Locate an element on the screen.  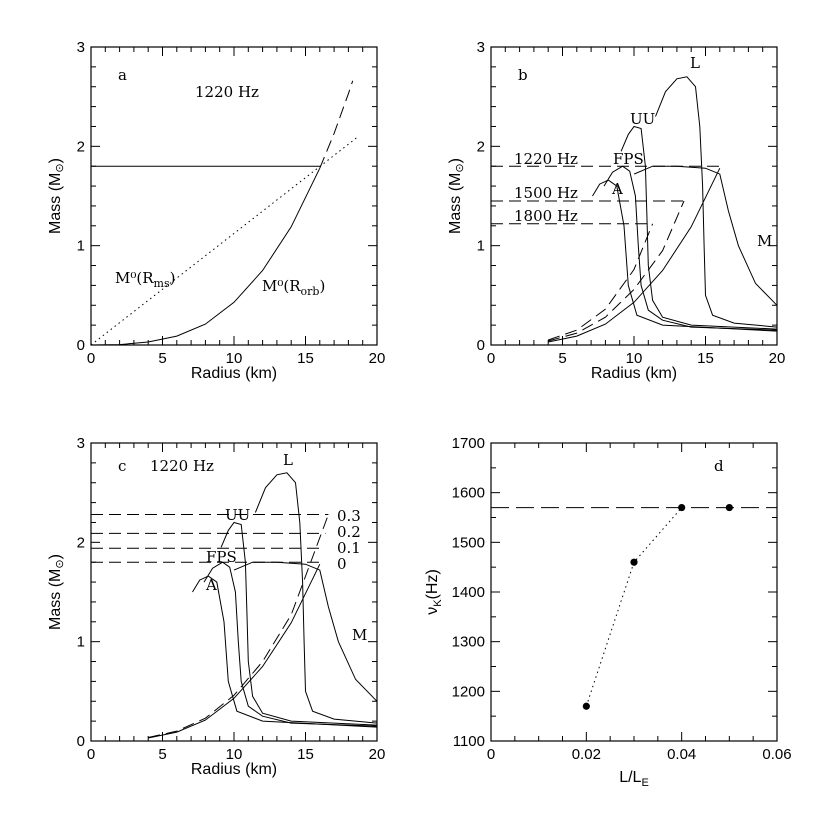
panel-b-series-l is located at coordinates (716, 202).